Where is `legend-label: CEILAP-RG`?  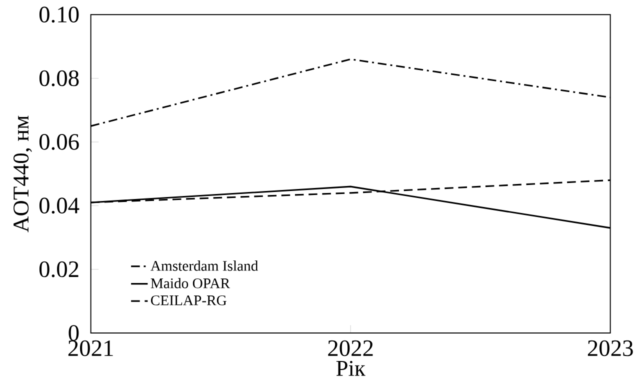 legend-label: CEILAP-RG is located at coordinates (188, 301).